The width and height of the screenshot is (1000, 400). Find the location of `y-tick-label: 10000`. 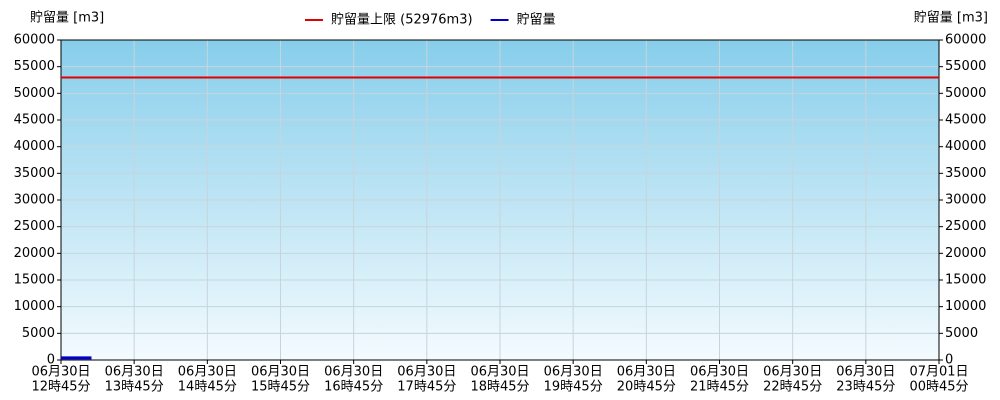

y-tick-label: 10000 is located at coordinates (34, 306).